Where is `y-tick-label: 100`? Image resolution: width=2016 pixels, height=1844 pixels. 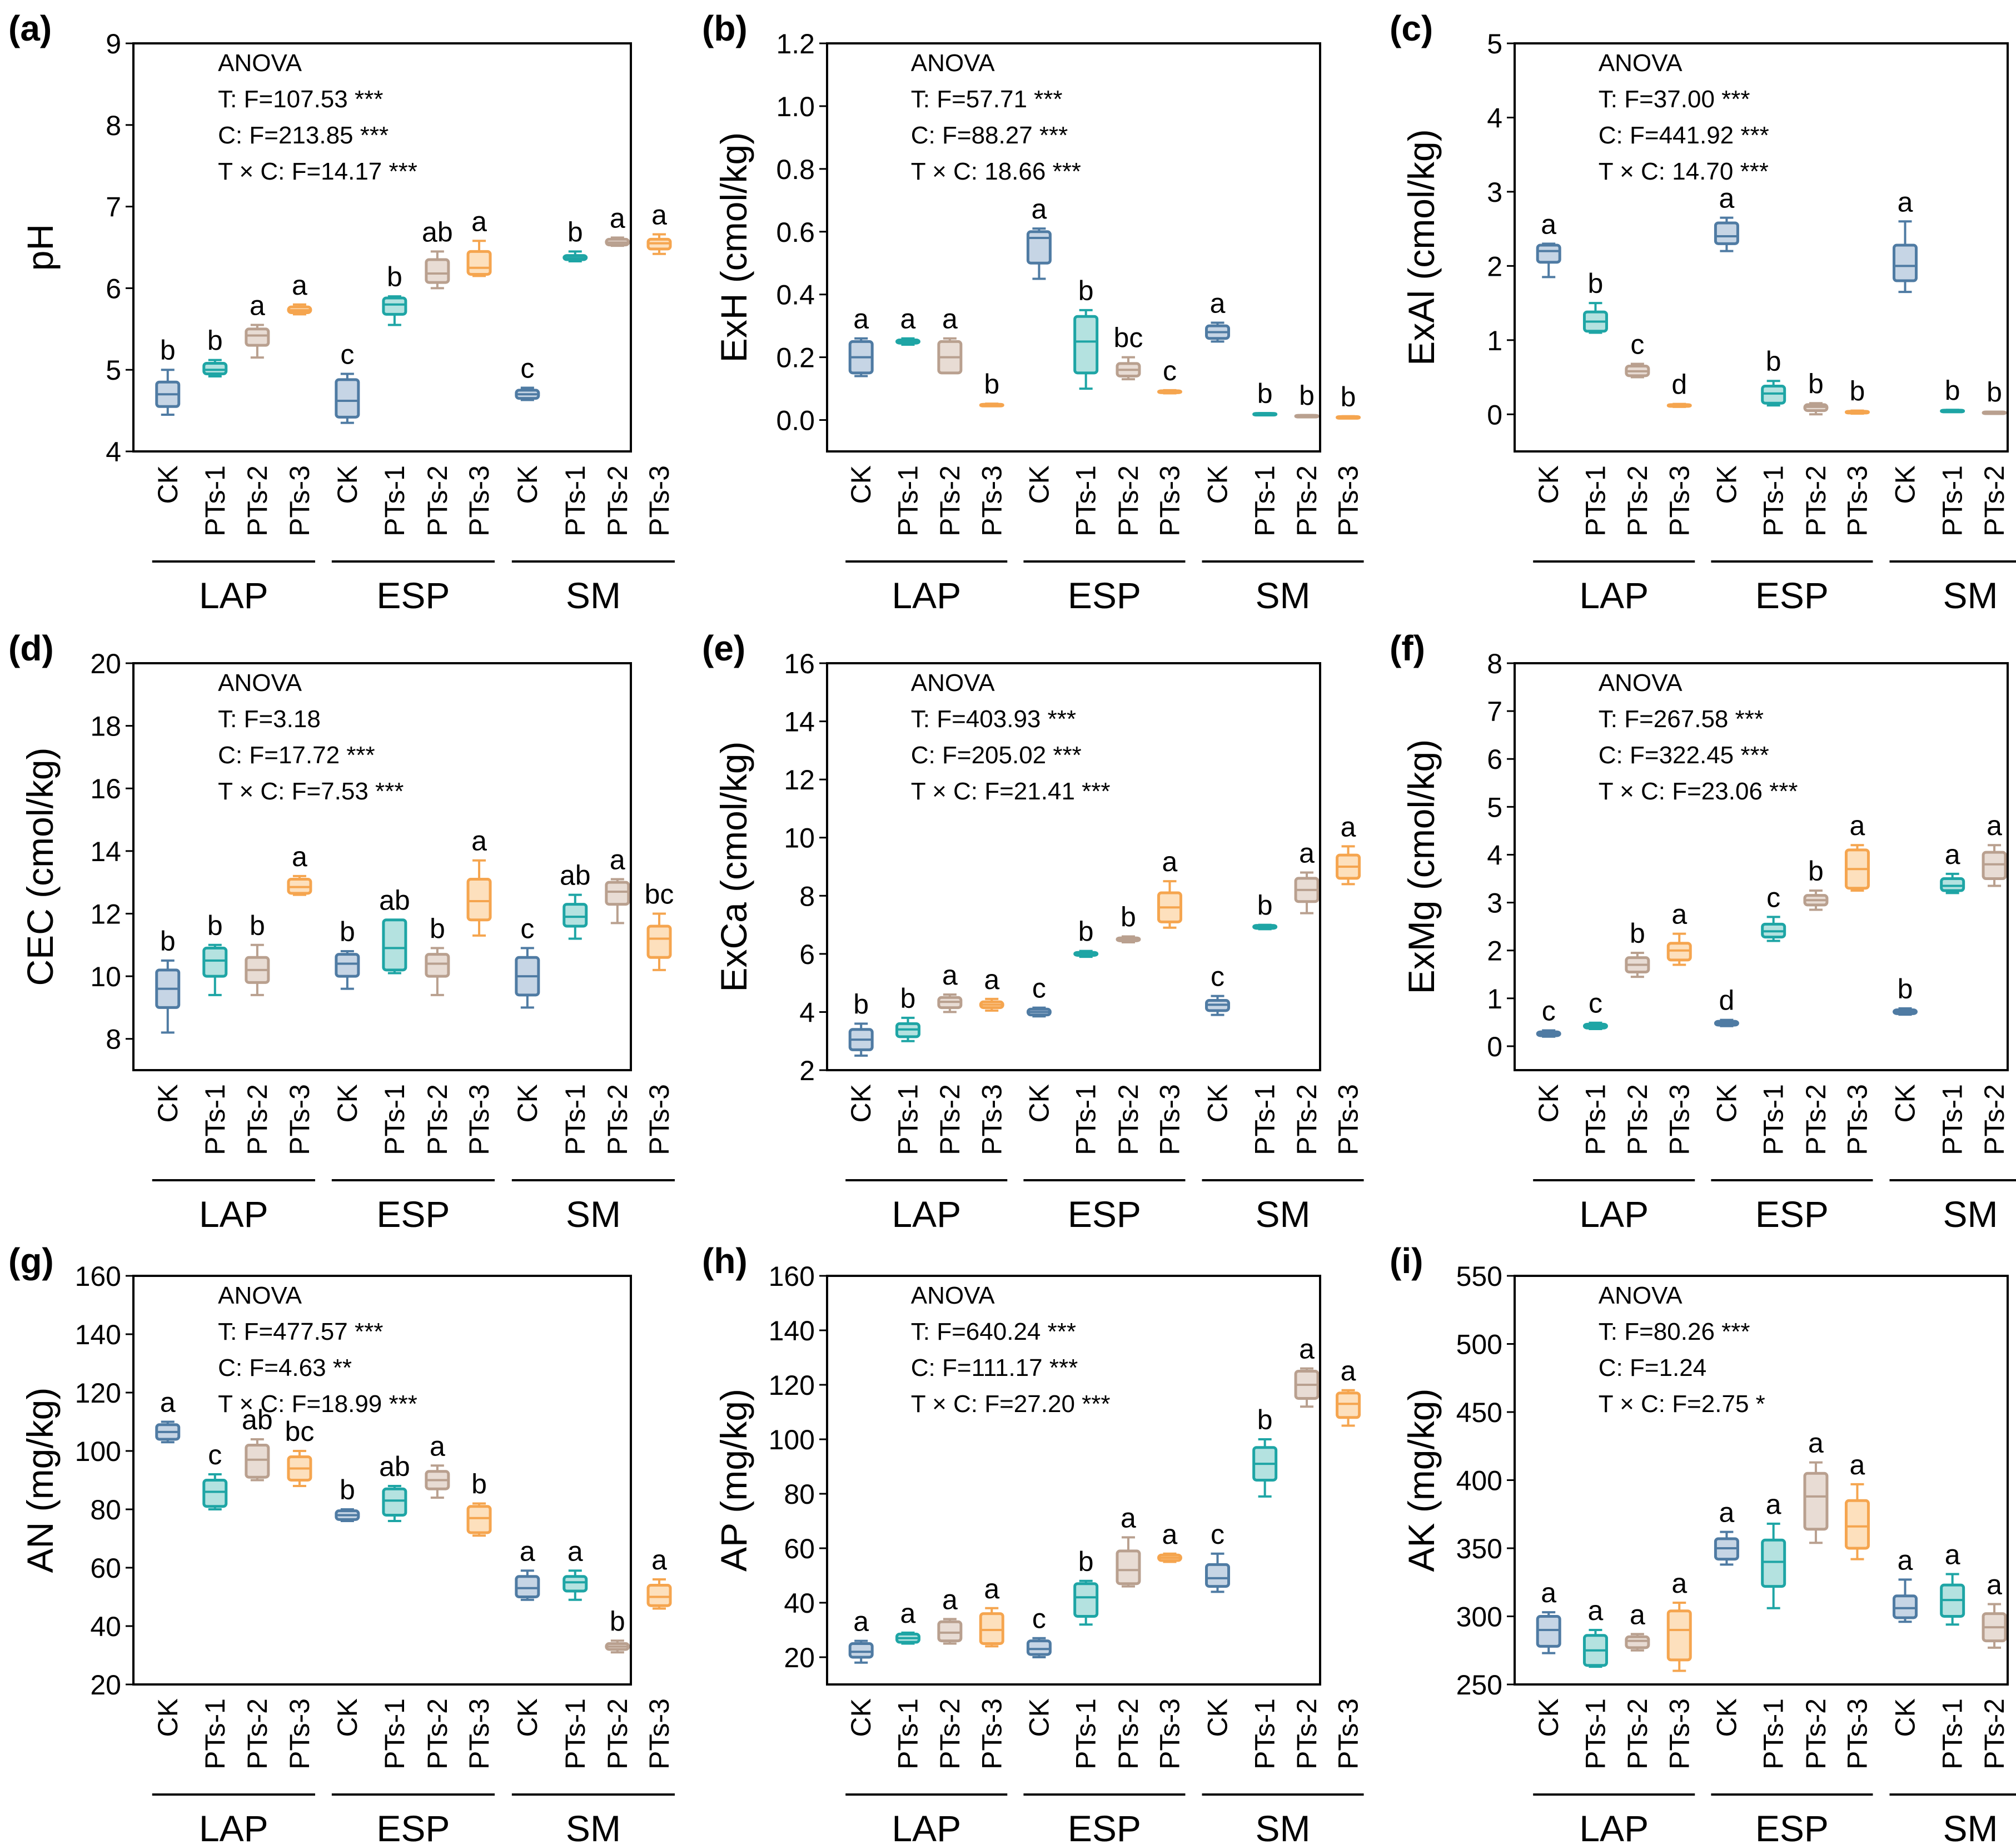 y-tick-label: 100 is located at coordinates (98, 1452).